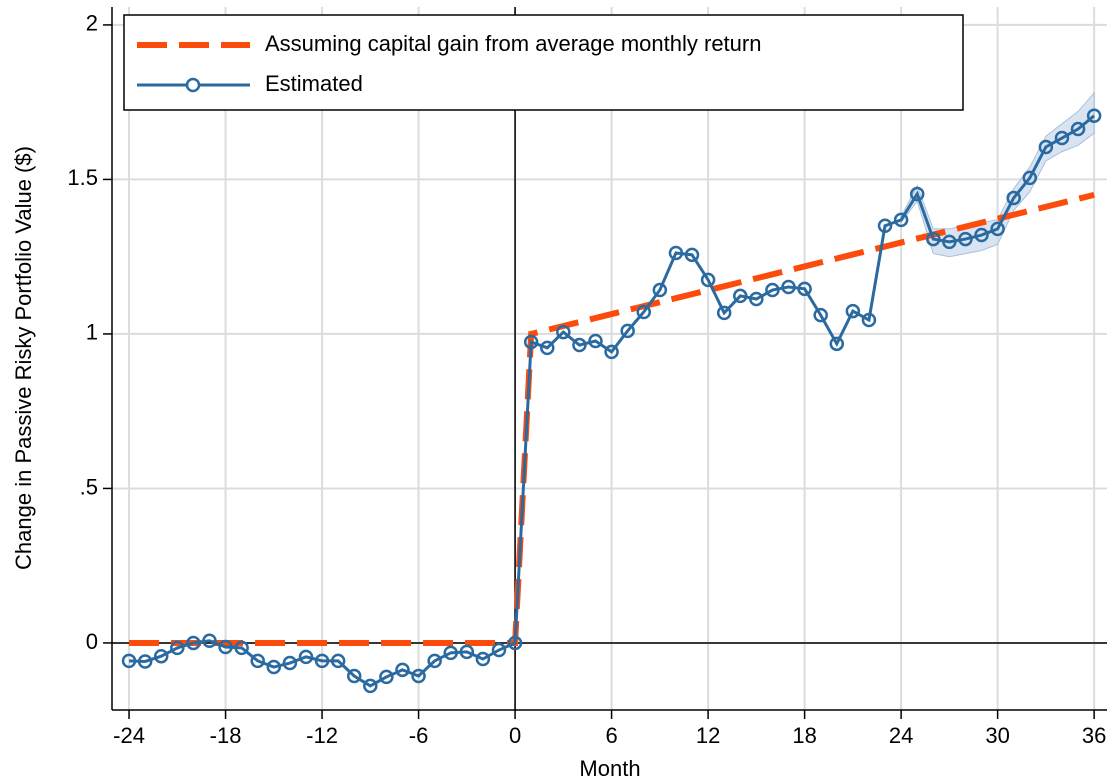  I want to click on y-tick-label: 1, so click(92, 332).